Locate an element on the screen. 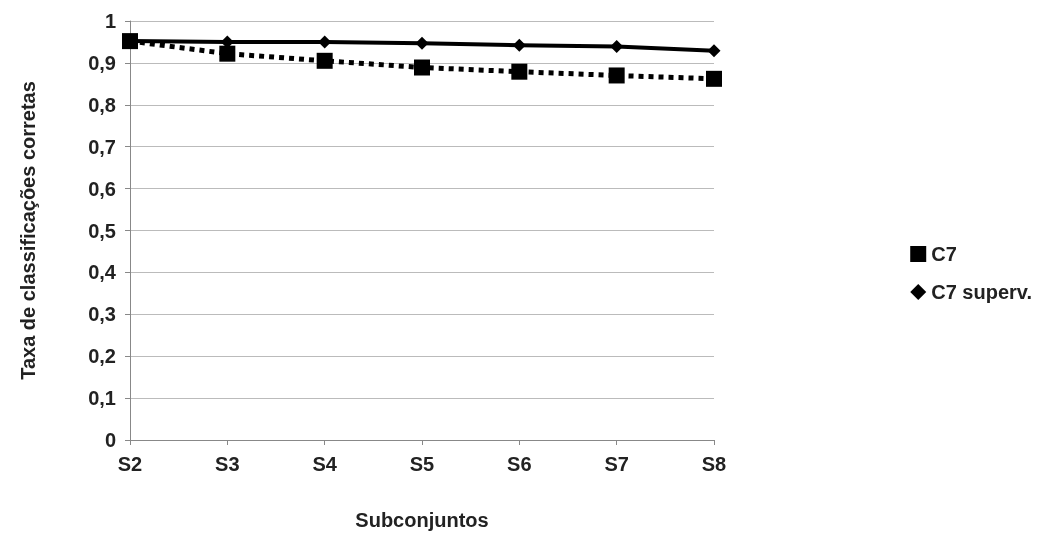 The height and width of the screenshot is (546, 1057). y-tick-label: 0,8 is located at coordinates (102, 104).